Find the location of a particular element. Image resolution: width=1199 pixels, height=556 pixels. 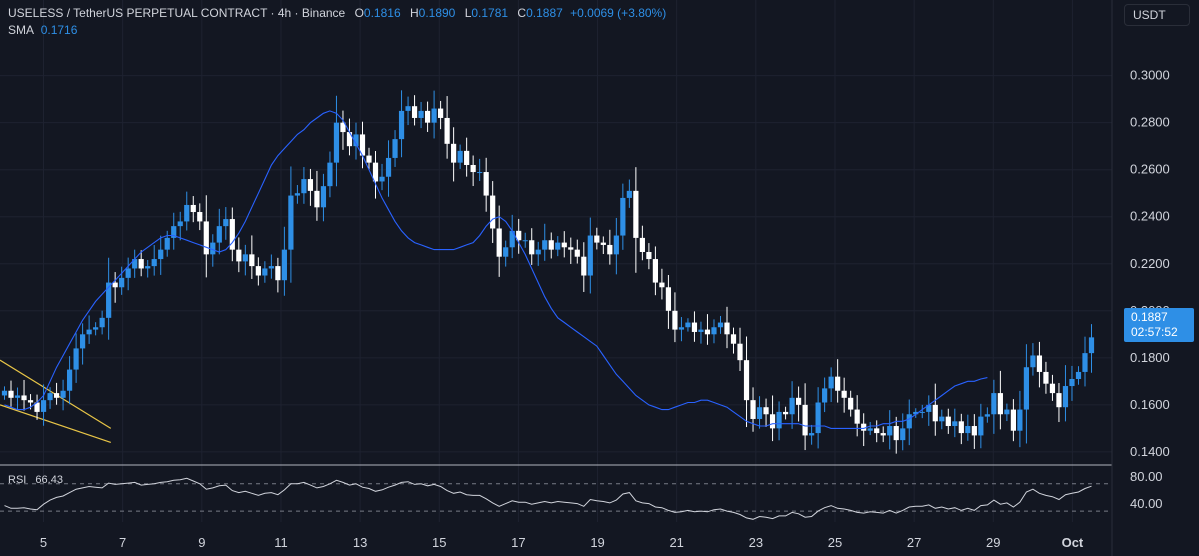

rsi-legend: RSI 66.43 is located at coordinates (35, 480).